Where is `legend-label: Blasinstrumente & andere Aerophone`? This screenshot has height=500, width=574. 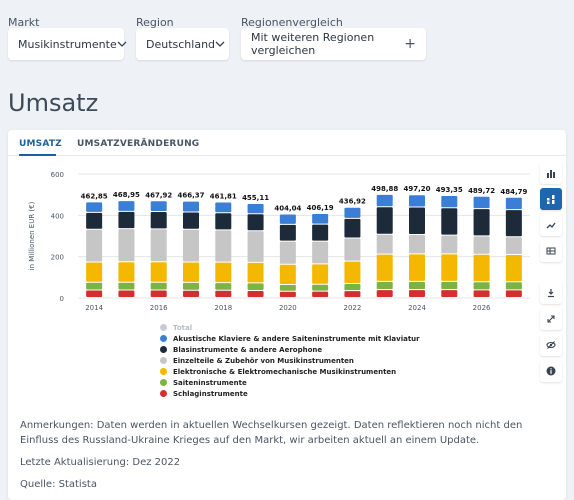
legend-label: Blasinstrumente & andere Aerophone is located at coordinates (248, 349).